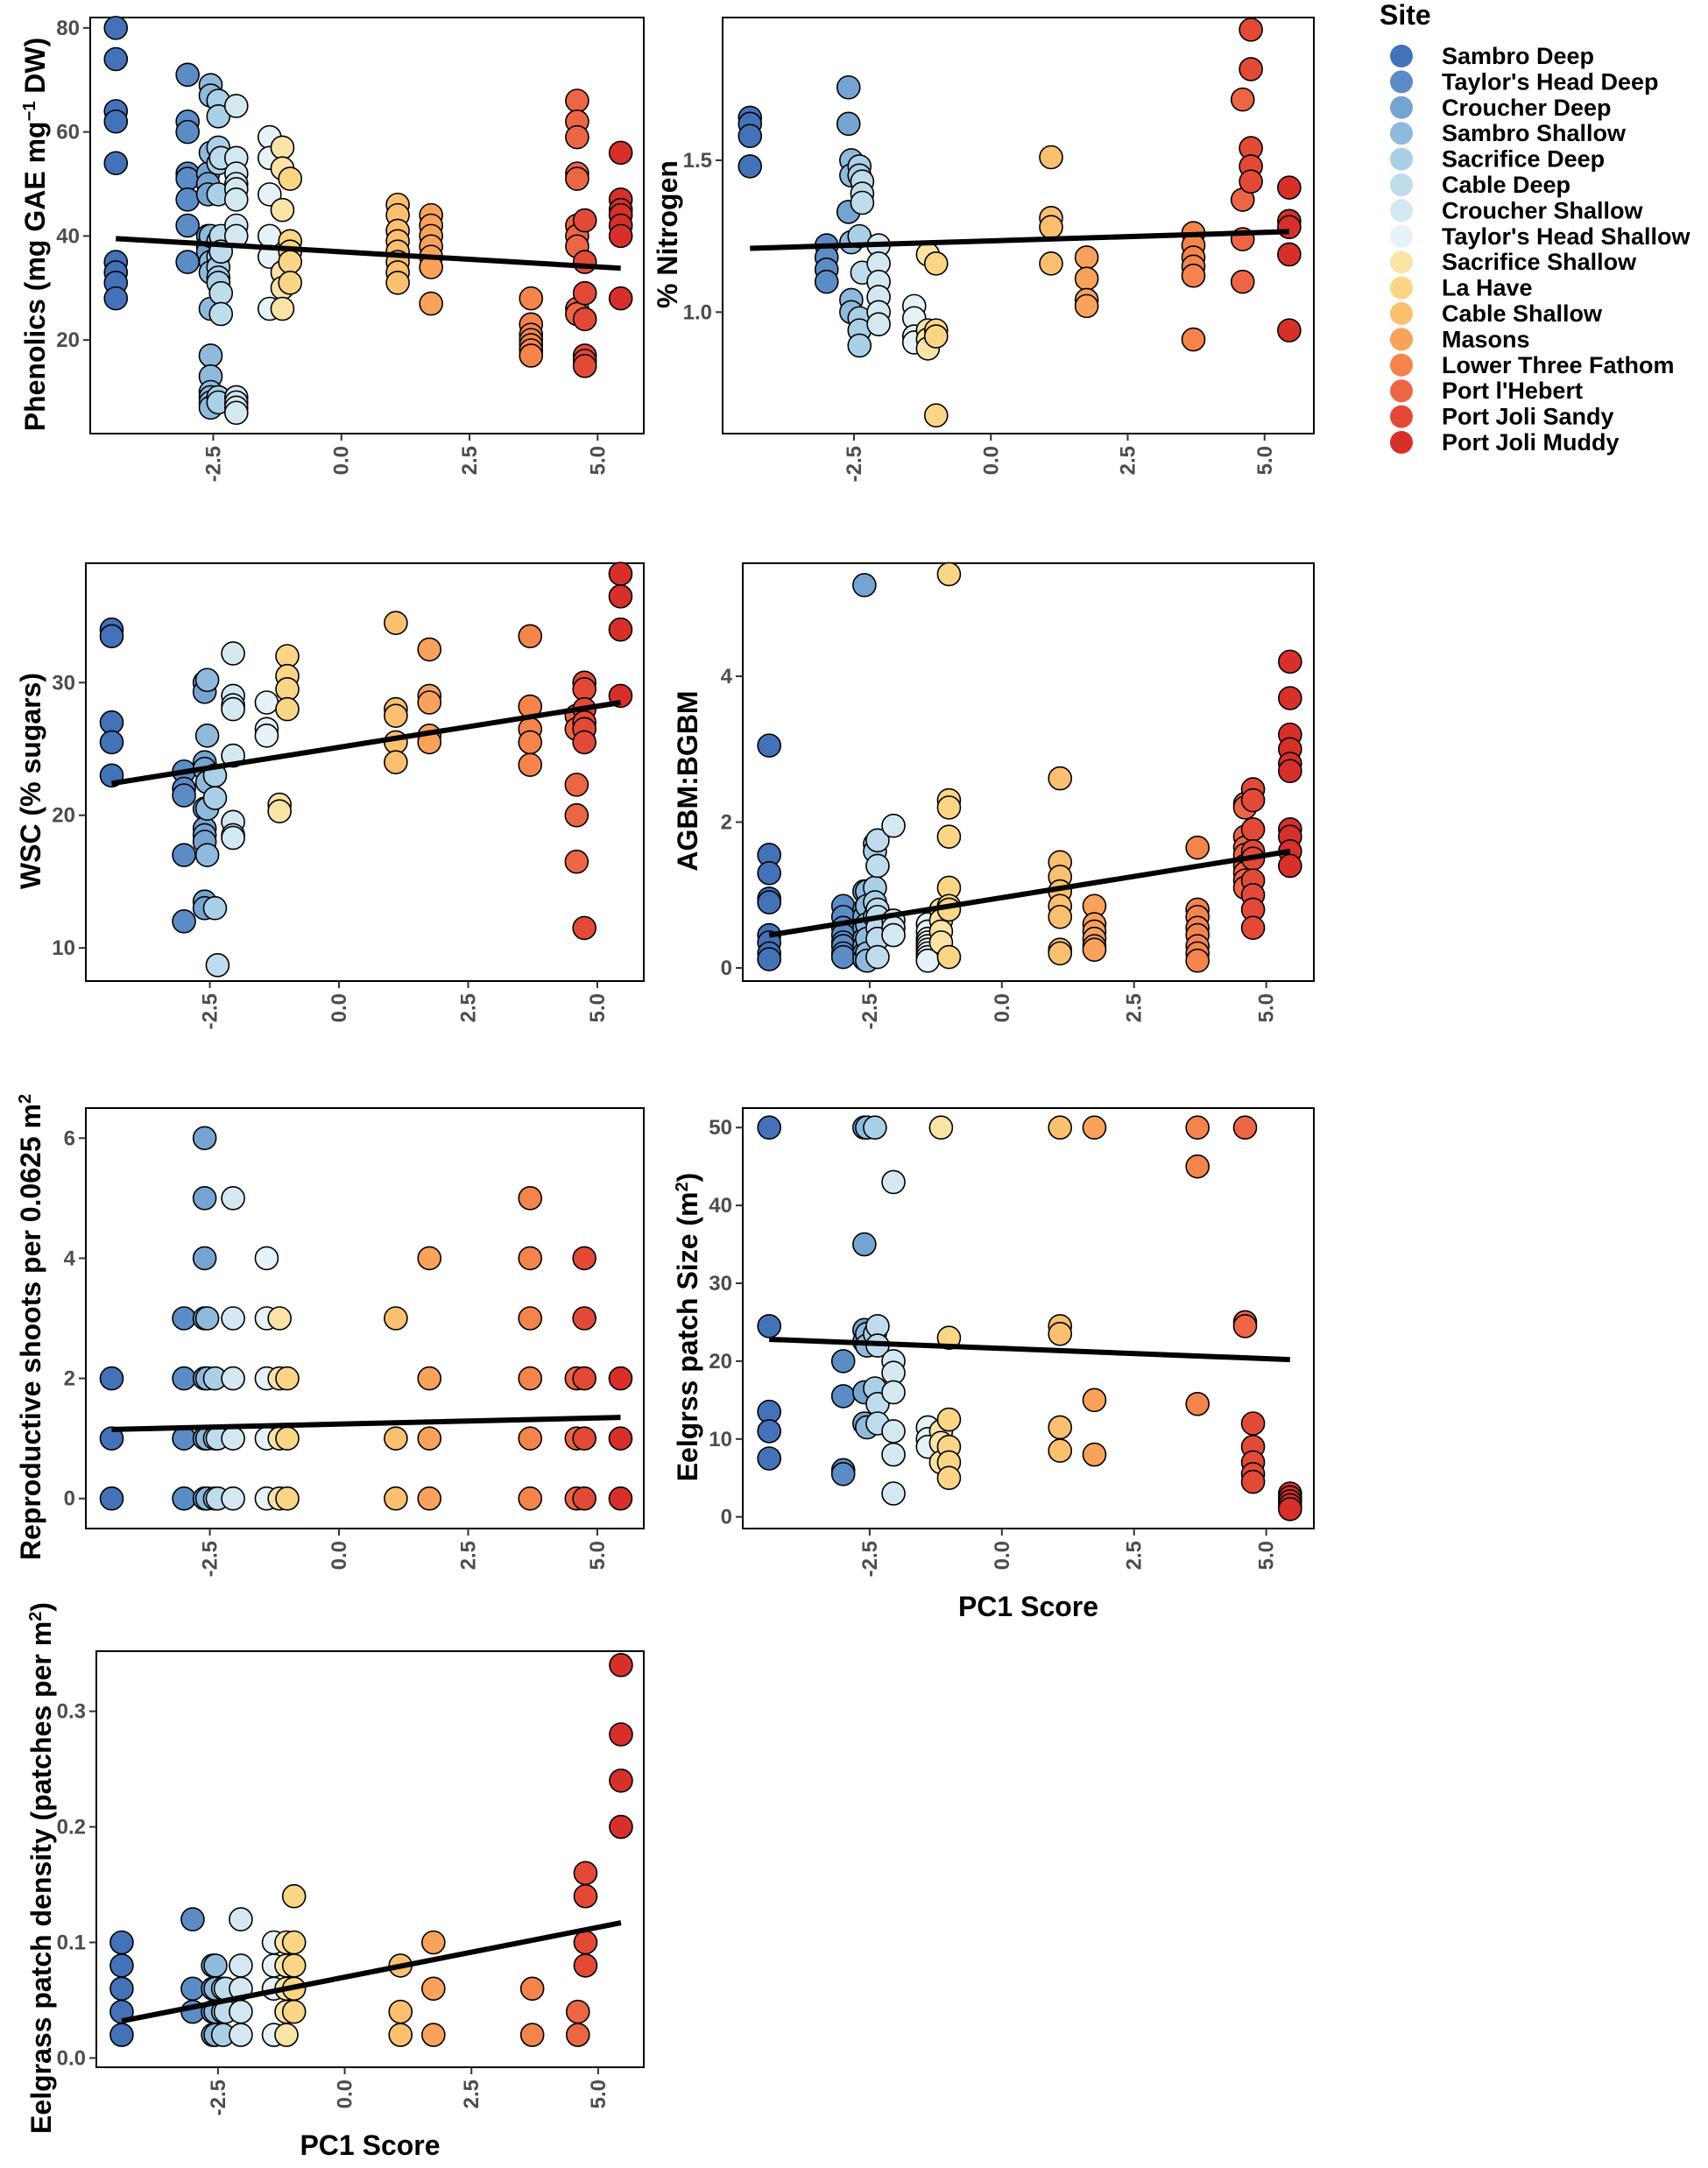 The image size is (1708, 2168). I want to click on y-tick-label: 0.2, so click(71, 1828).